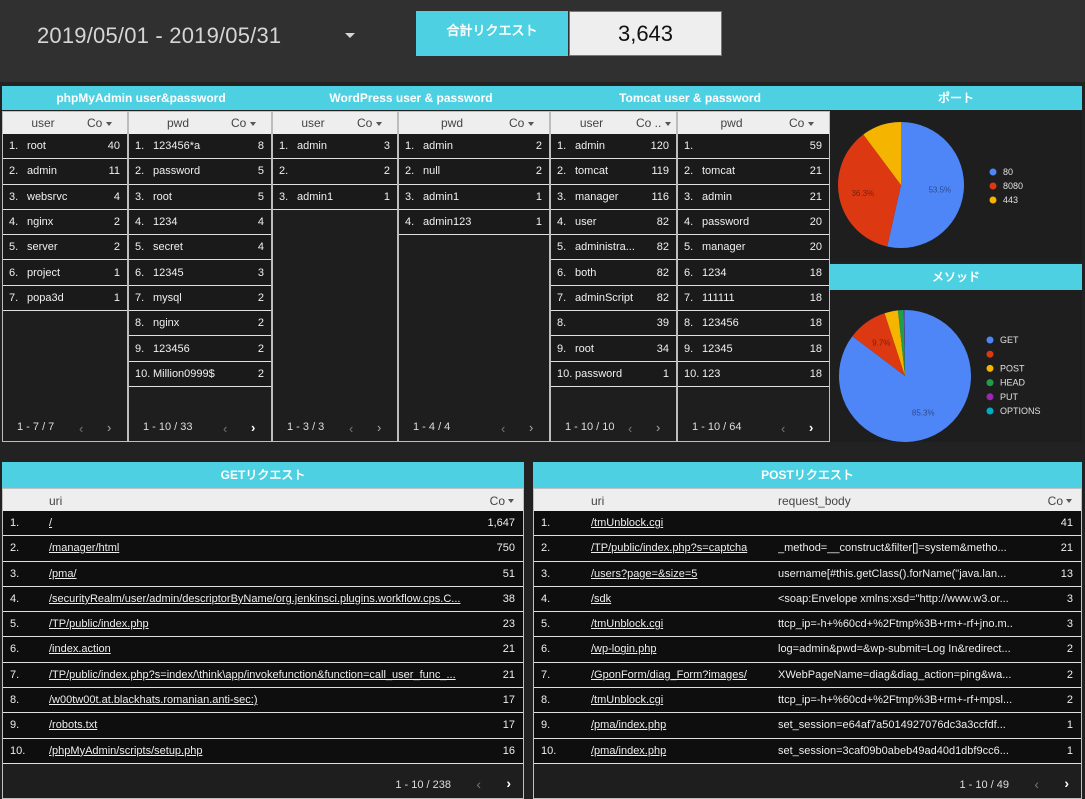  What do you see at coordinates (814, 501) in the screenshot?
I see `column-header-request-body: request_body` at bounding box center [814, 501].